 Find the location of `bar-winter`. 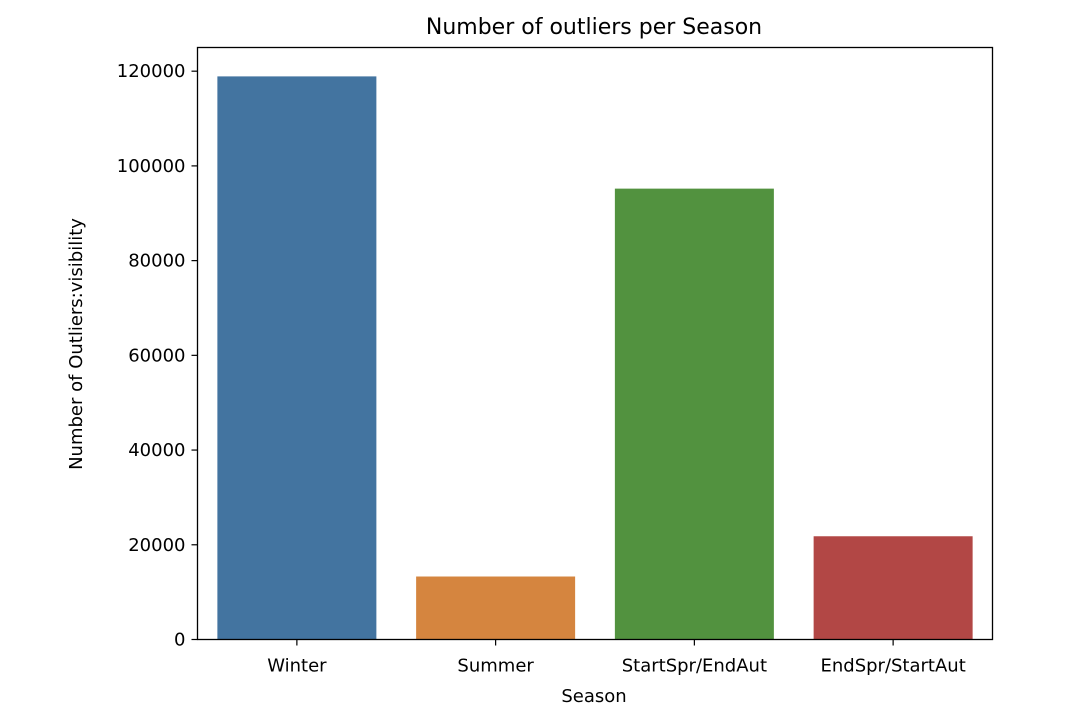

bar-winter is located at coordinates (297, 358).